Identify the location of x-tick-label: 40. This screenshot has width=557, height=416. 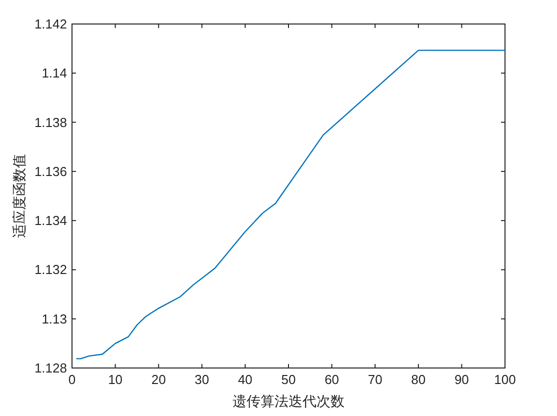
(245, 379).